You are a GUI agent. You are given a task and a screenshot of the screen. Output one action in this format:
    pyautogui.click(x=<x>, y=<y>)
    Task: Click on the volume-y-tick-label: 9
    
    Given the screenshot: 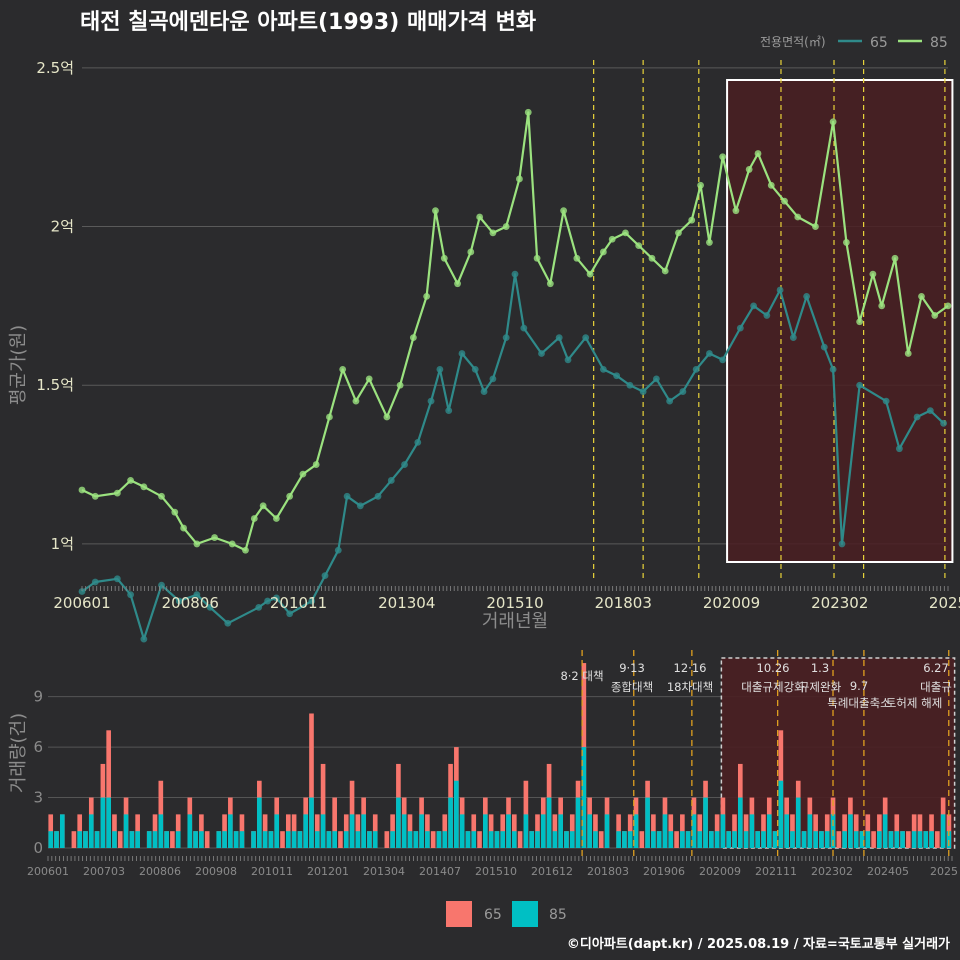 What is the action you would take?
    pyautogui.click(x=38, y=697)
    